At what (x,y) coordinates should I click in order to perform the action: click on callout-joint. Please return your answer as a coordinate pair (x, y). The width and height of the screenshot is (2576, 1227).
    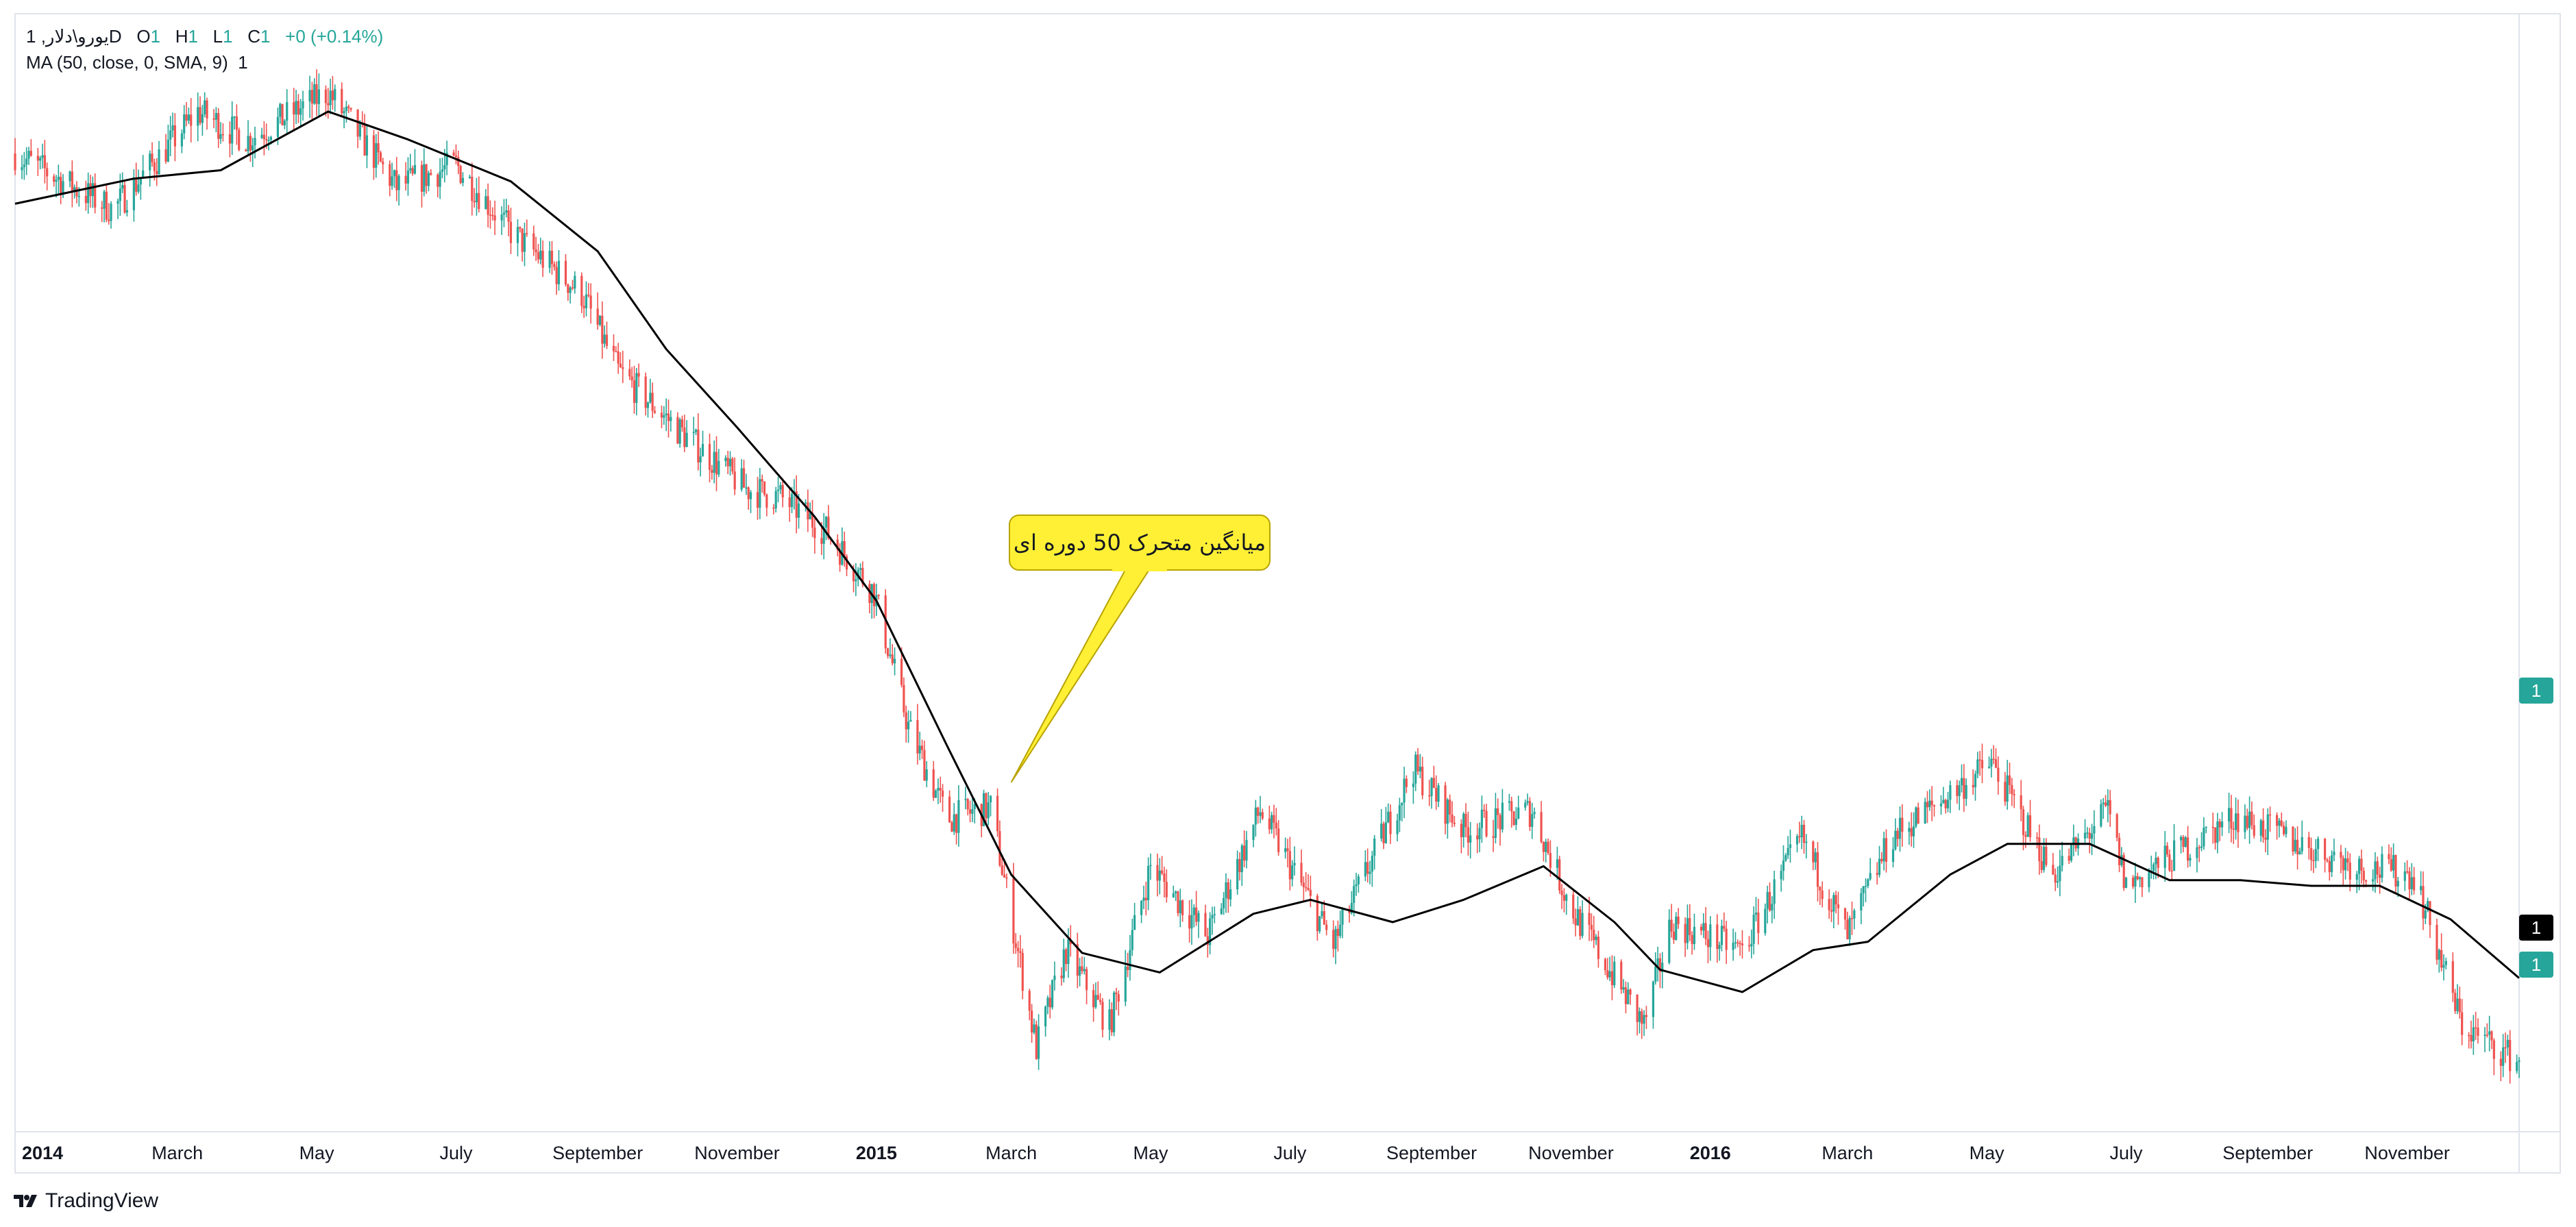
    Looking at the image, I should click on (1140, 568).